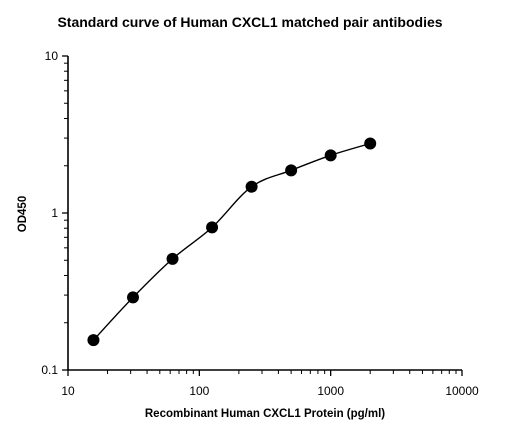 This screenshot has width=508, height=437. What do you see at coordinates (330, 391) in the screenshot?
I see `x-tick-label: 1000` at bounding box center [330, 391].